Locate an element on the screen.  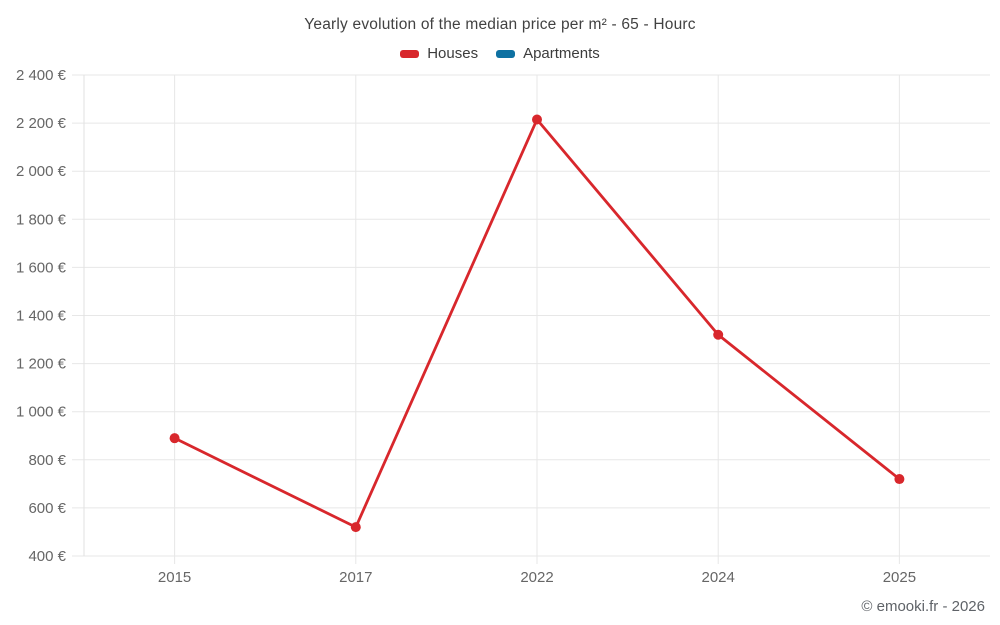
data-point-houses-2024 is located at coordinates (718, 334).